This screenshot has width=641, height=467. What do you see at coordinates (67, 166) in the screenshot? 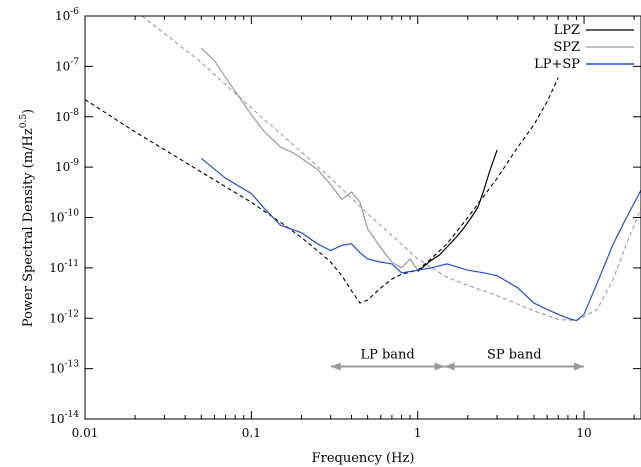
I see `y-tick-label: 10⁻⁹` at bounding box center [67, 166].